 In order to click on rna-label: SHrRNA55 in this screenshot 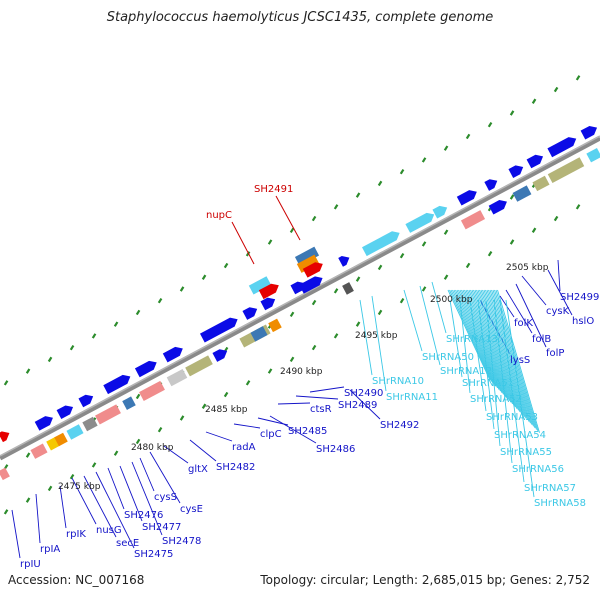, I will do `click(526, 452)`.